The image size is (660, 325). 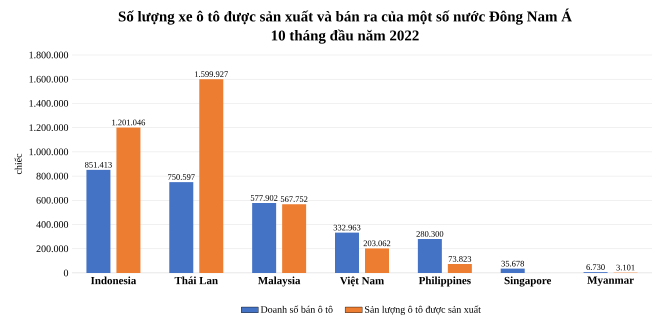 I want to click on data-label: 851.413, so click(x=98, y=165).